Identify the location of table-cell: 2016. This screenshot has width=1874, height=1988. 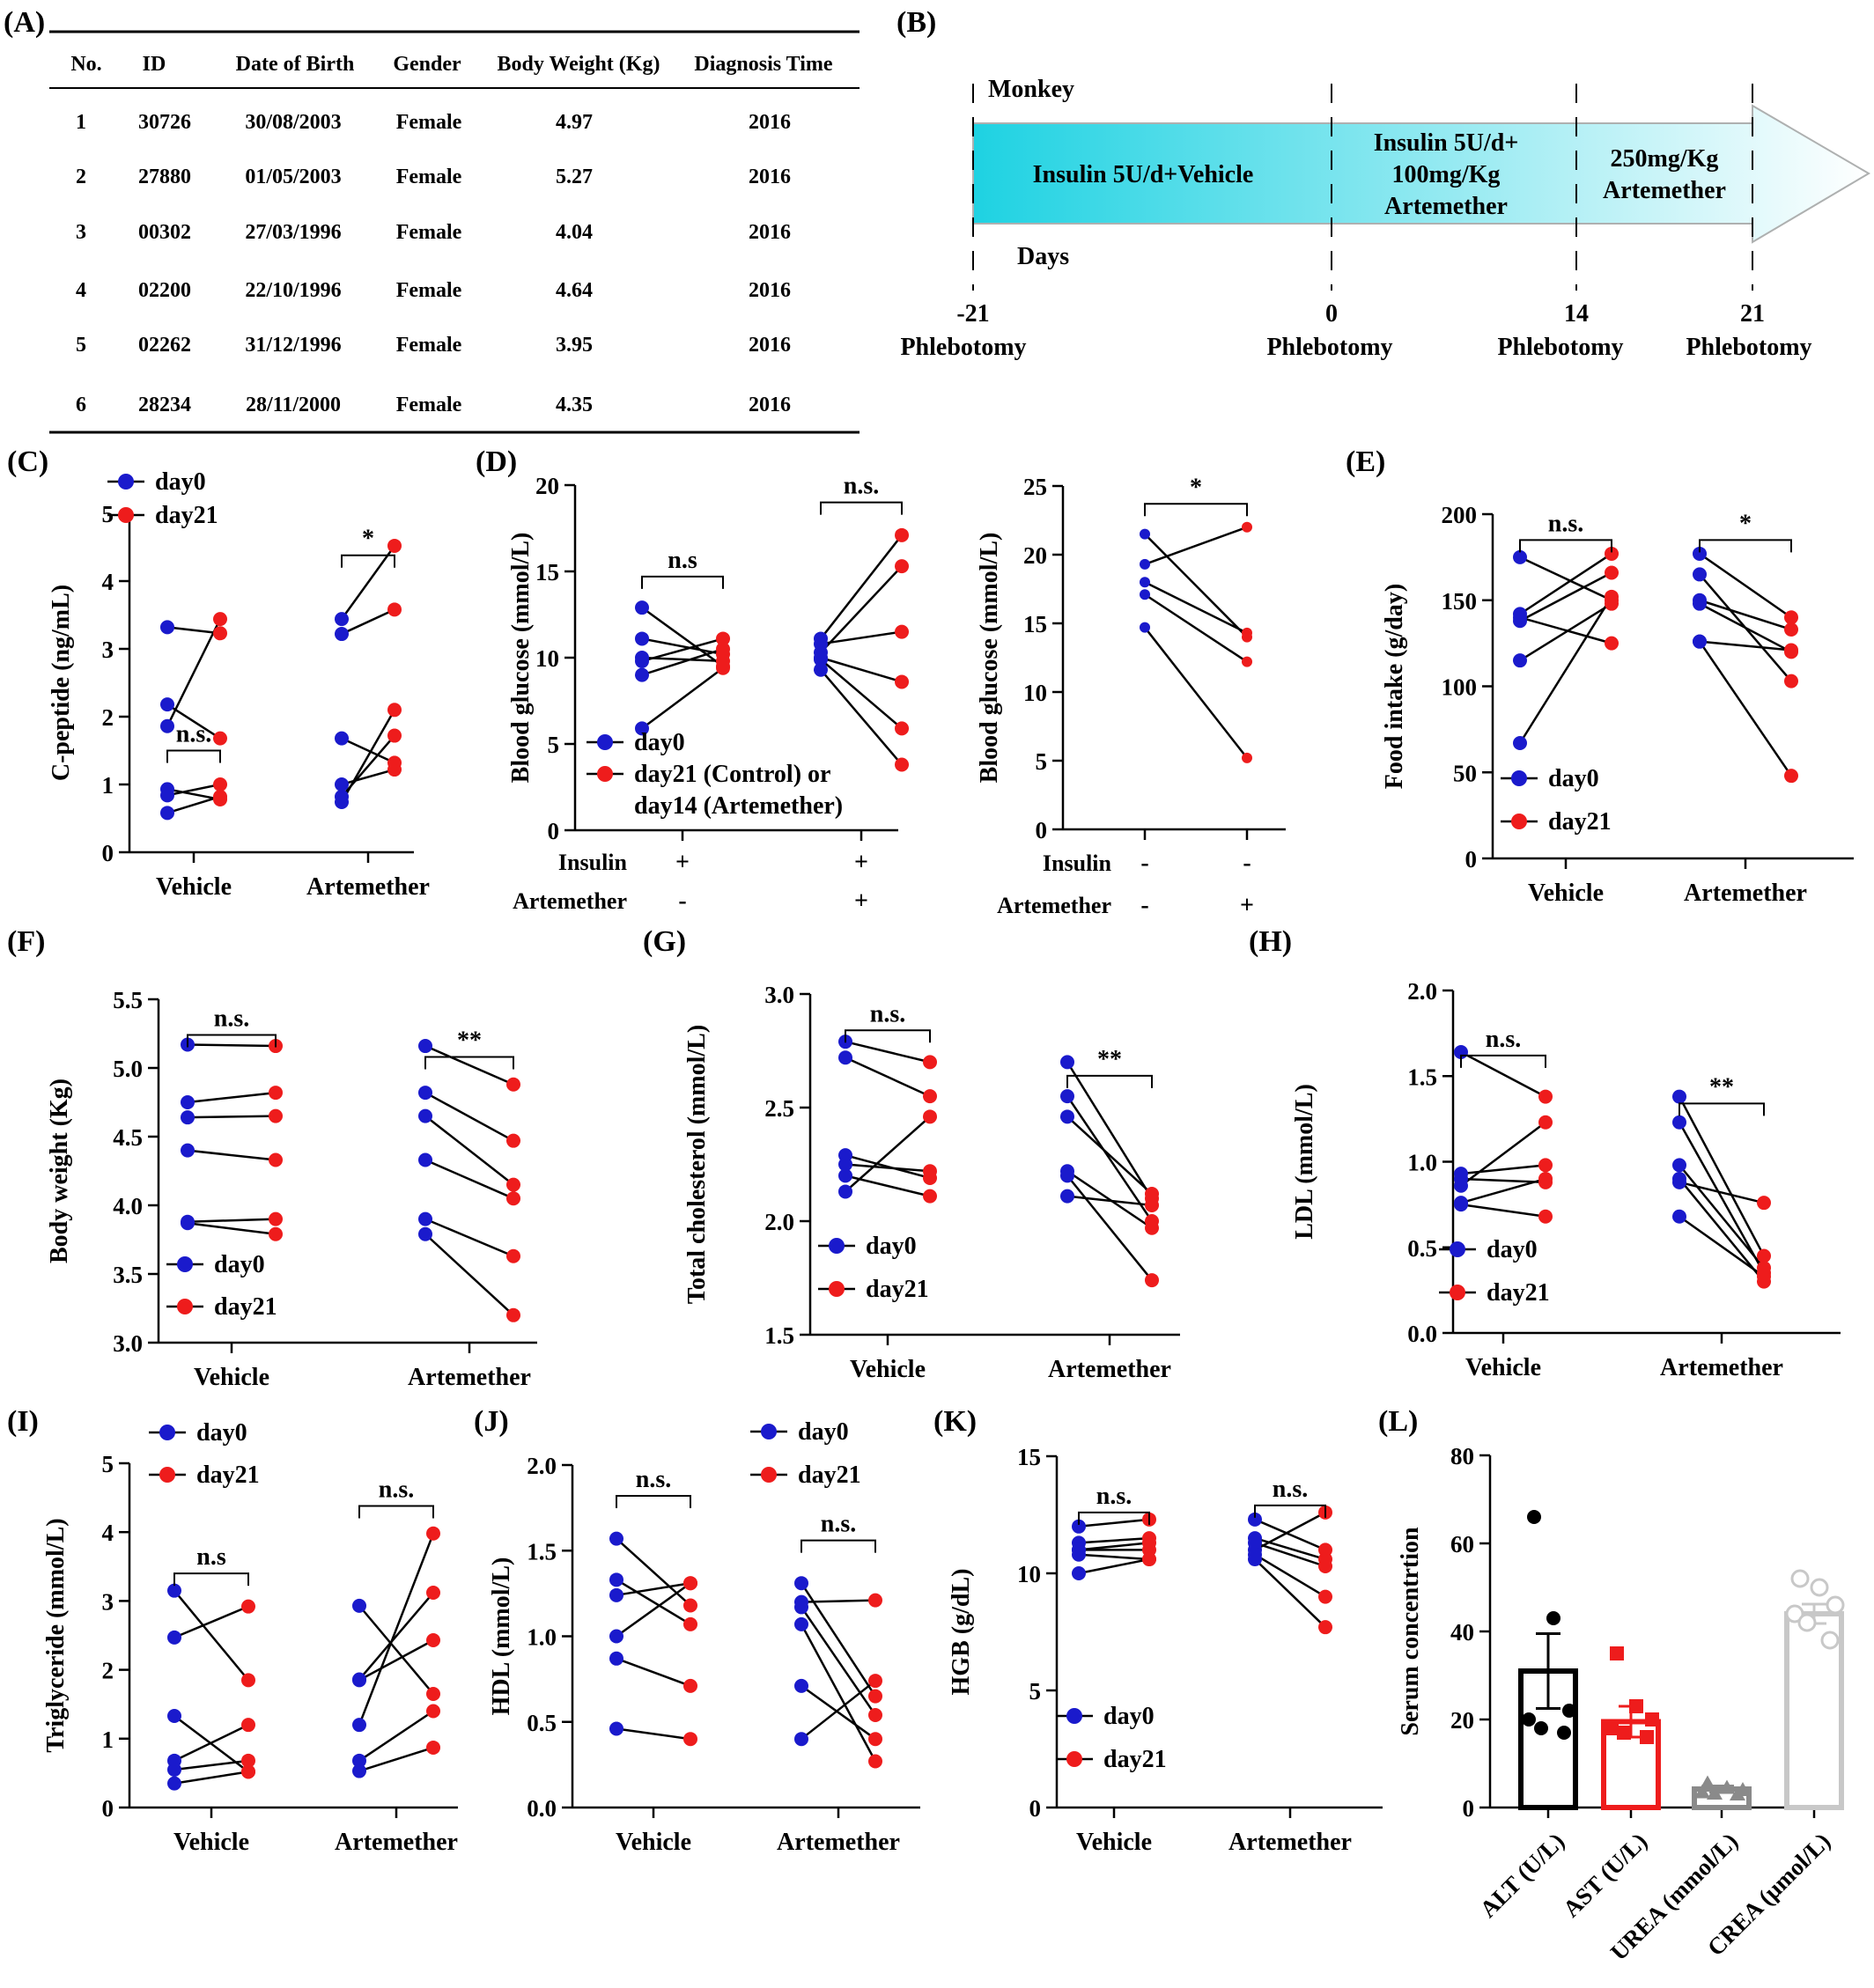
(770, 177).